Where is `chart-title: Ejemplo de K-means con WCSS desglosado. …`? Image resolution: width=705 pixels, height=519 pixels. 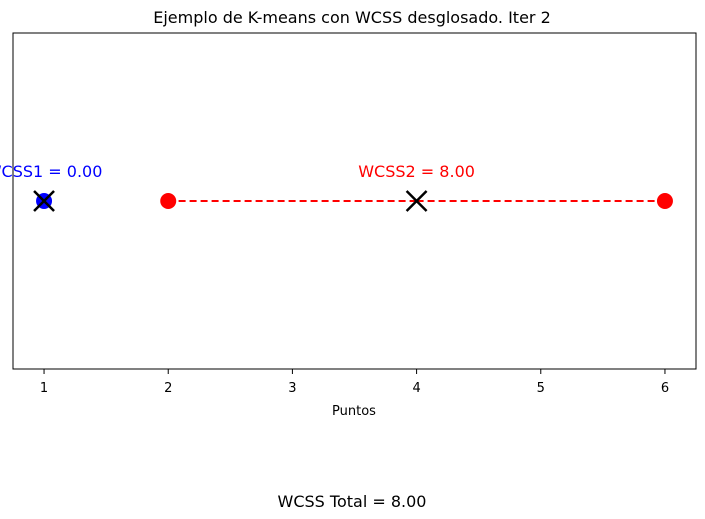
chart-title: Ejemplo de K-means con WCSS desglosado. … is located at coordinates (352, 17).